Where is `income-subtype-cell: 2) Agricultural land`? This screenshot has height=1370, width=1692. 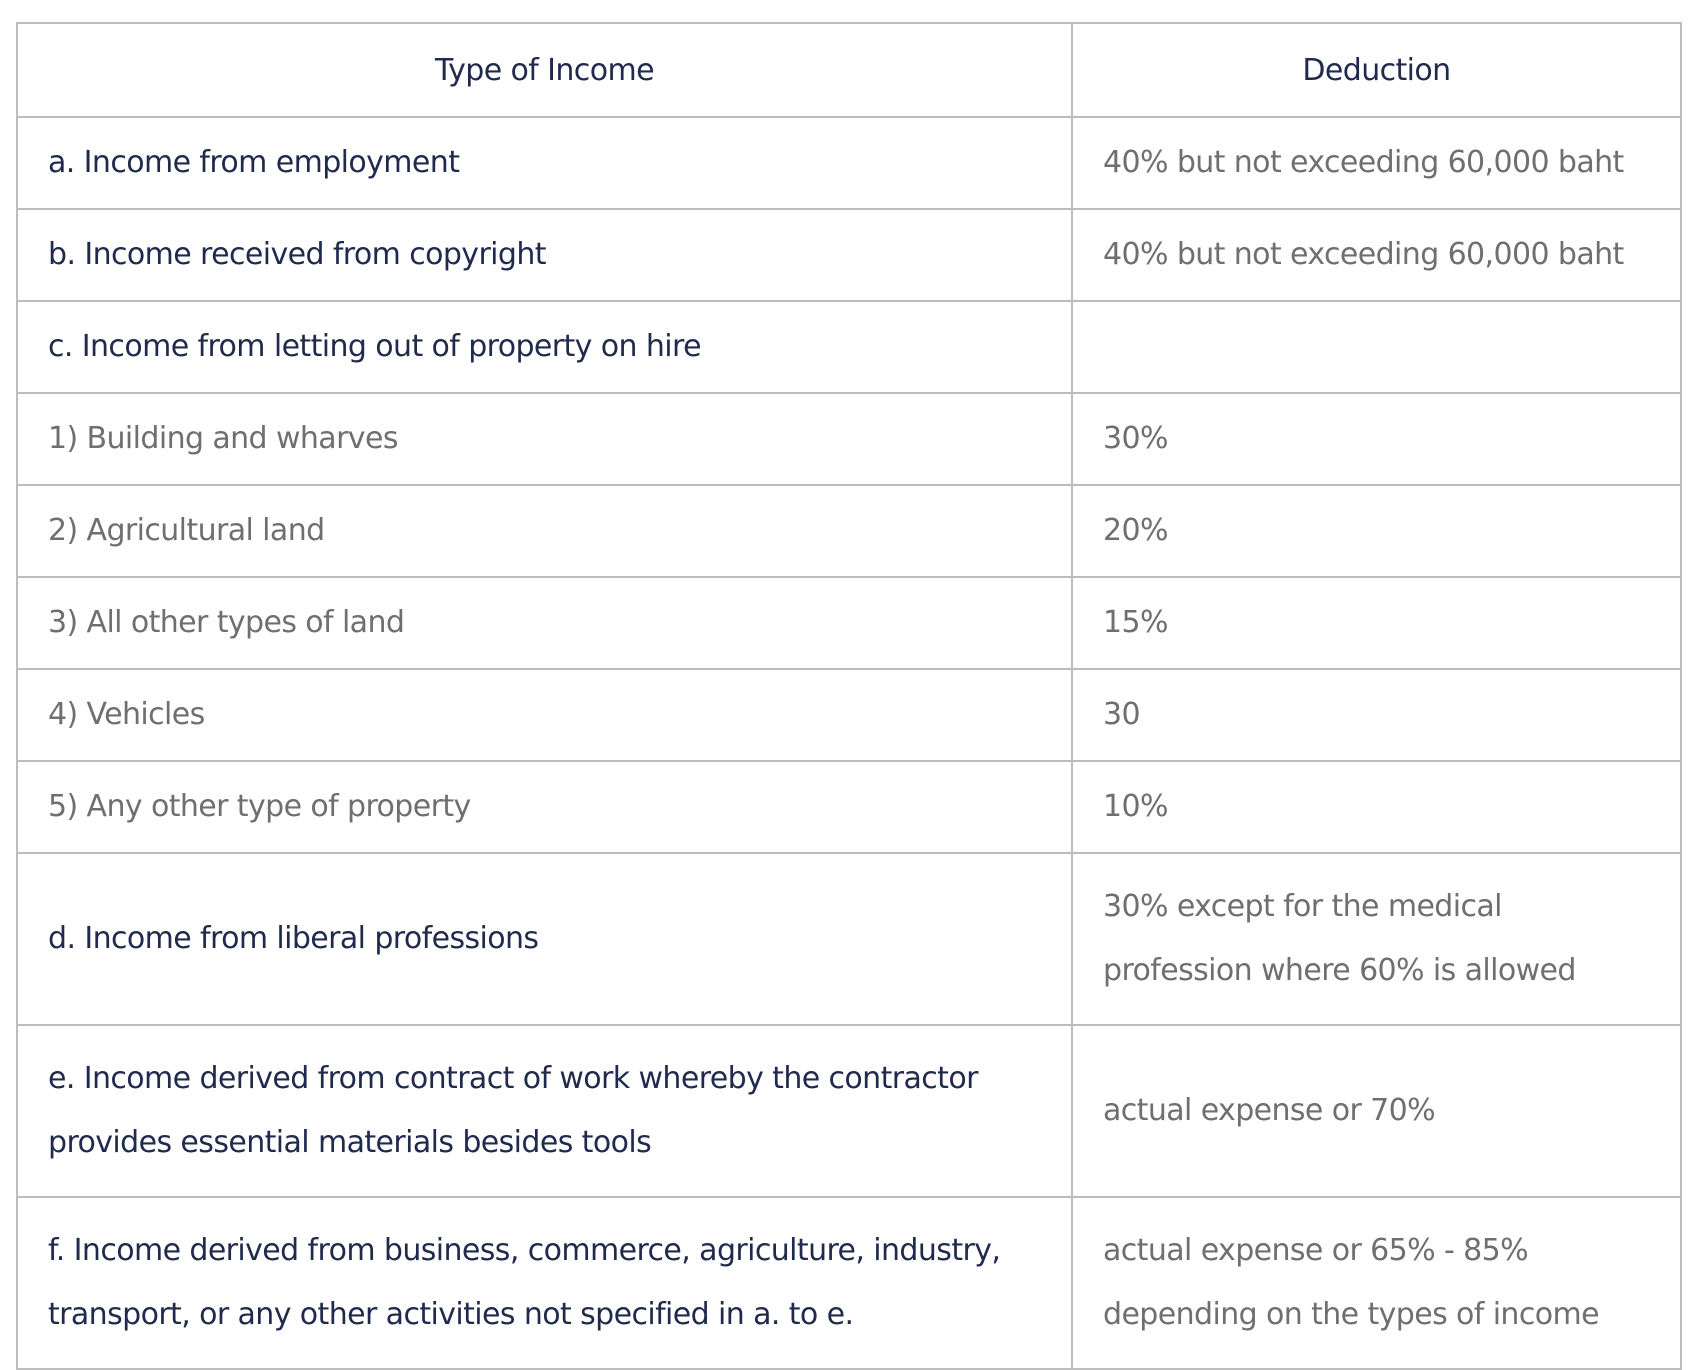
income-subtype-cell: 2) Agricultural land is located at coordinates (544, 531).